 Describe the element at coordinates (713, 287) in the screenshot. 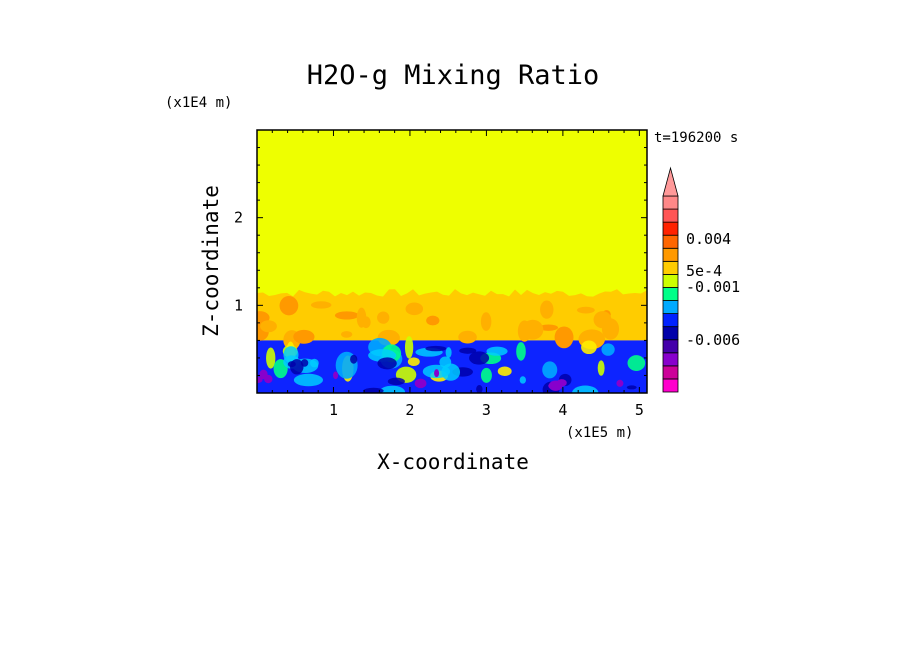

I see `colorbar-label: -0.001` at that location.